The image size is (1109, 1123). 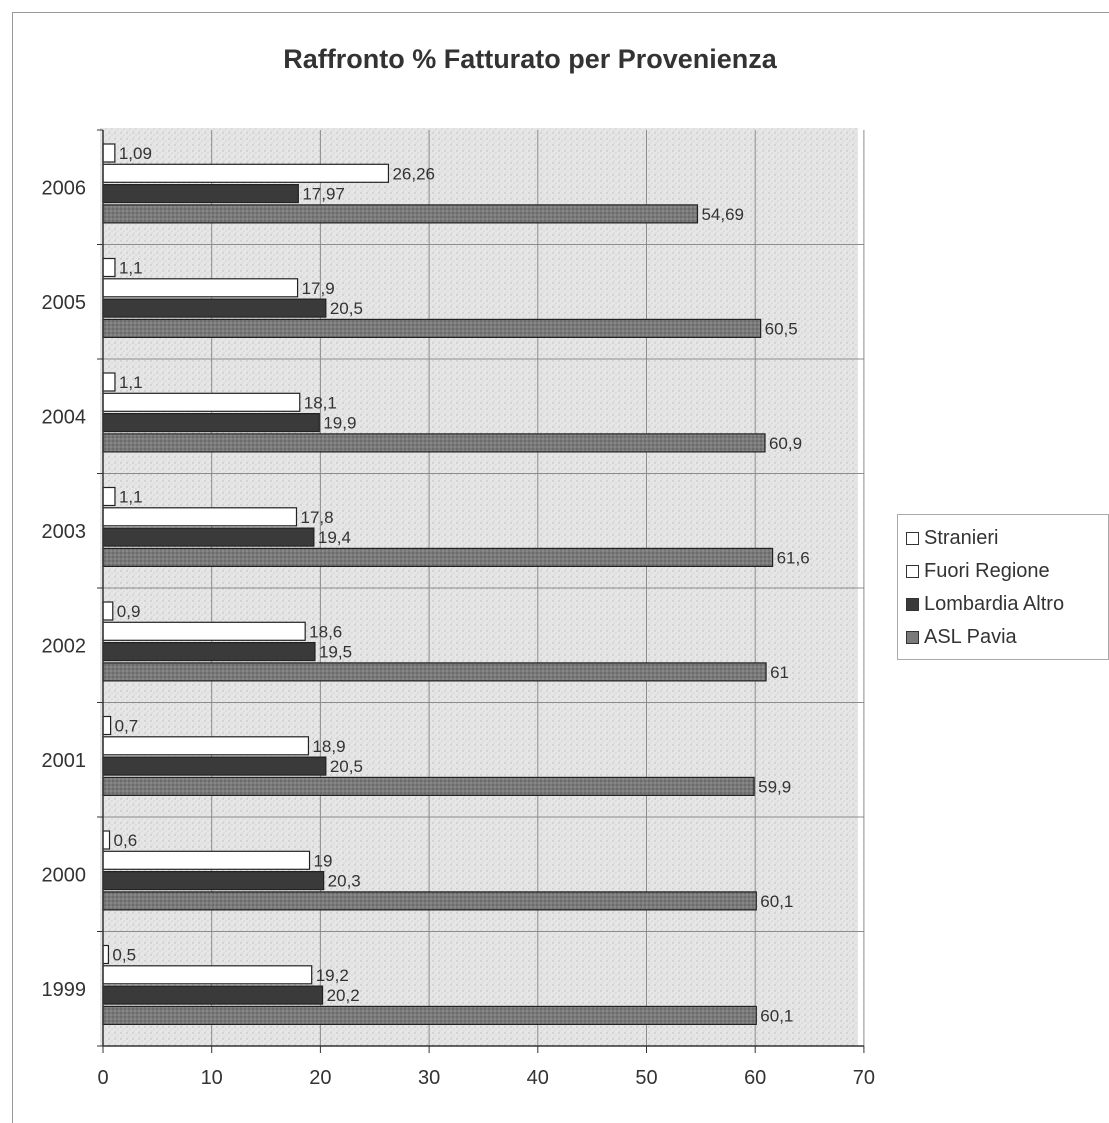 I want to click on legend-item-fuori-regione: Fuori Regione, so click(x=1007, y=571).